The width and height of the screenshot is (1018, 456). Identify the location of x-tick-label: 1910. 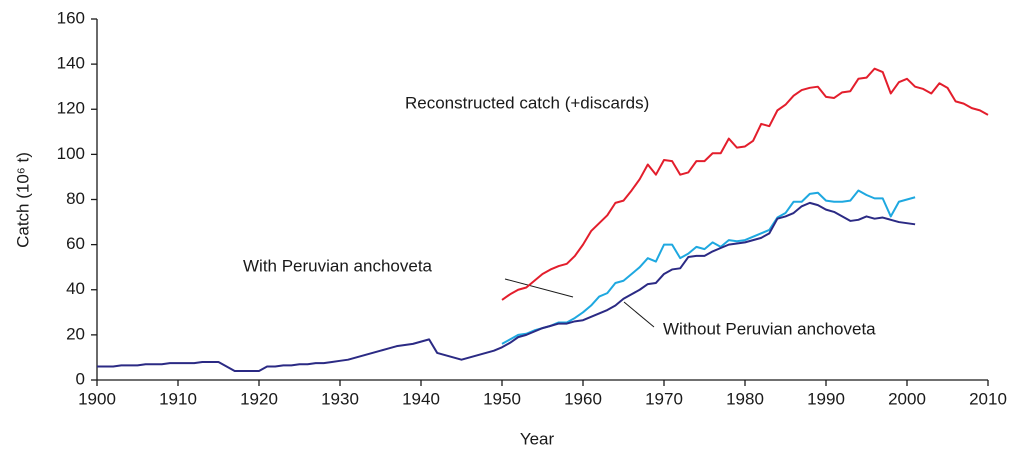
(178, 398).